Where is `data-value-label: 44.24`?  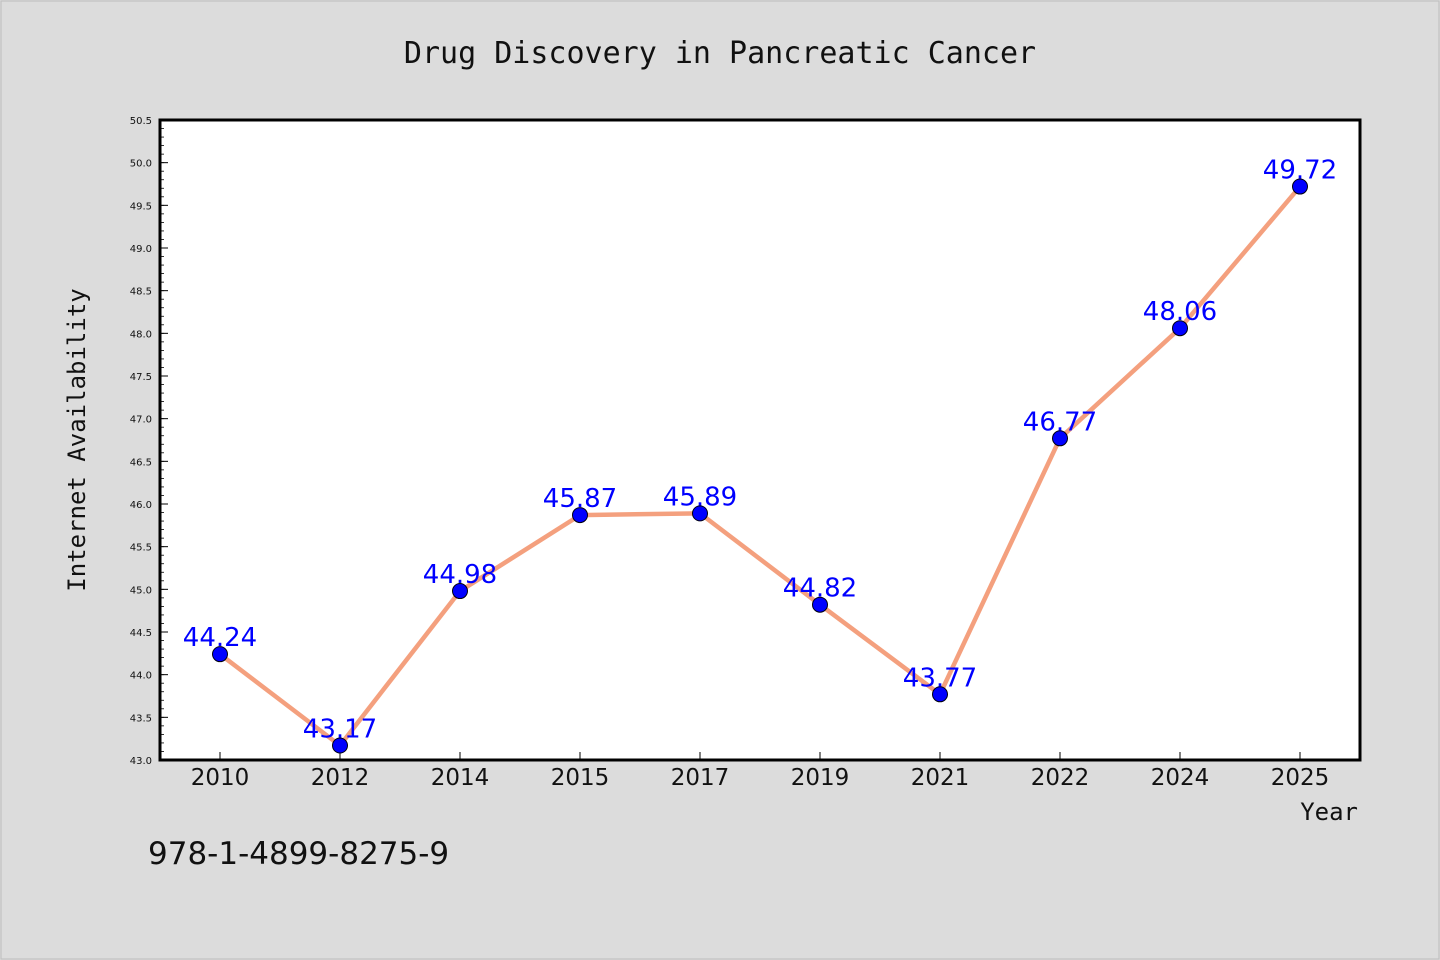
data-value-label: 44.24 is located at coordinates (220, 638).